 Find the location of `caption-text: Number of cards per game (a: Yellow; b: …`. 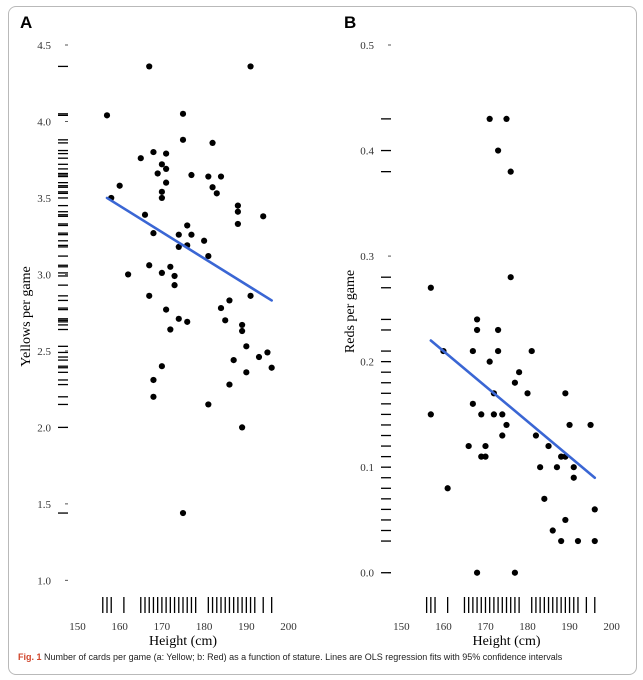

caption-text: Number of cards per game (a: Yellow; b: … is located at coordinates (303, 657).